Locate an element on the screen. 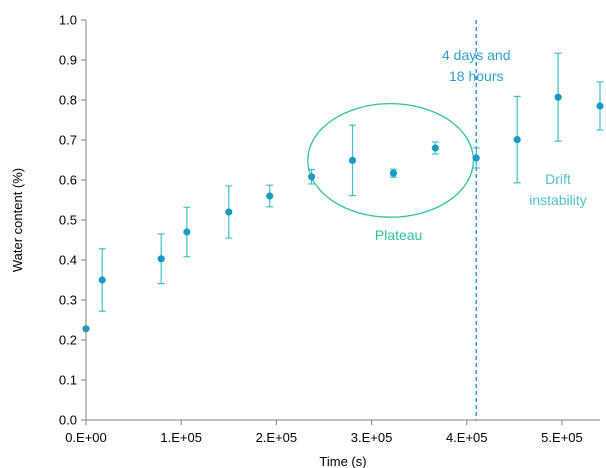 The width and height of the screenshot is (606, 468). x-tick-label: 2.E+05 is located at coordinates (277, 437).